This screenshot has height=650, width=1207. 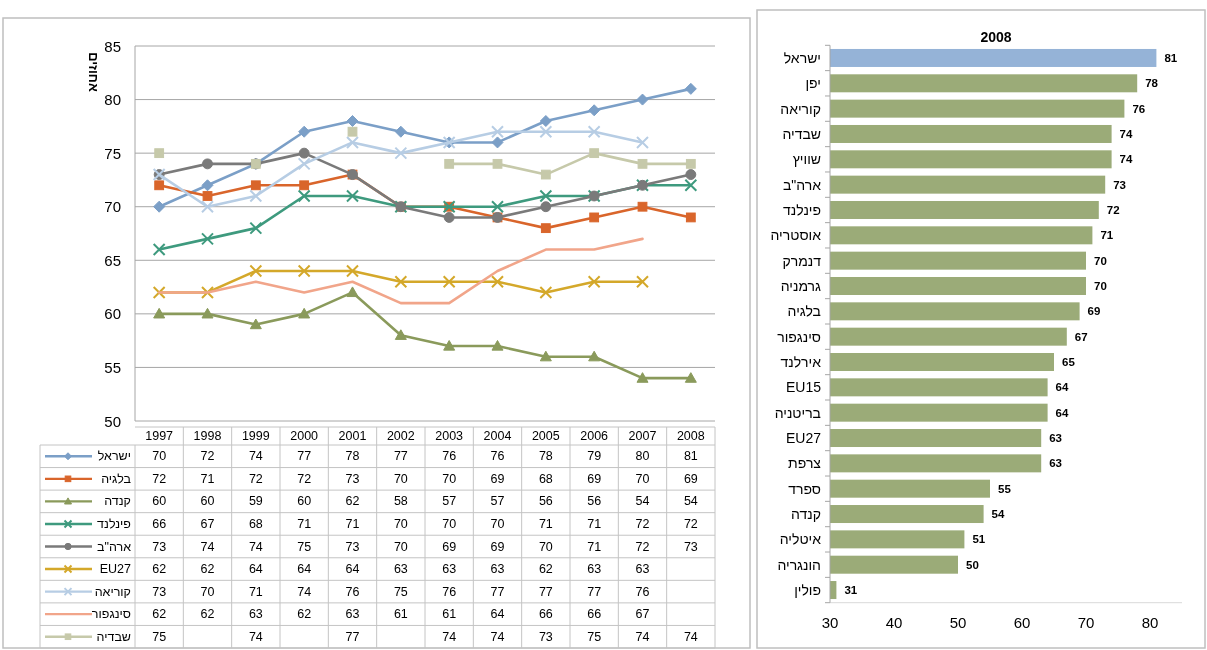 I want to click on data-label: 79, so click(x=594, y=456).